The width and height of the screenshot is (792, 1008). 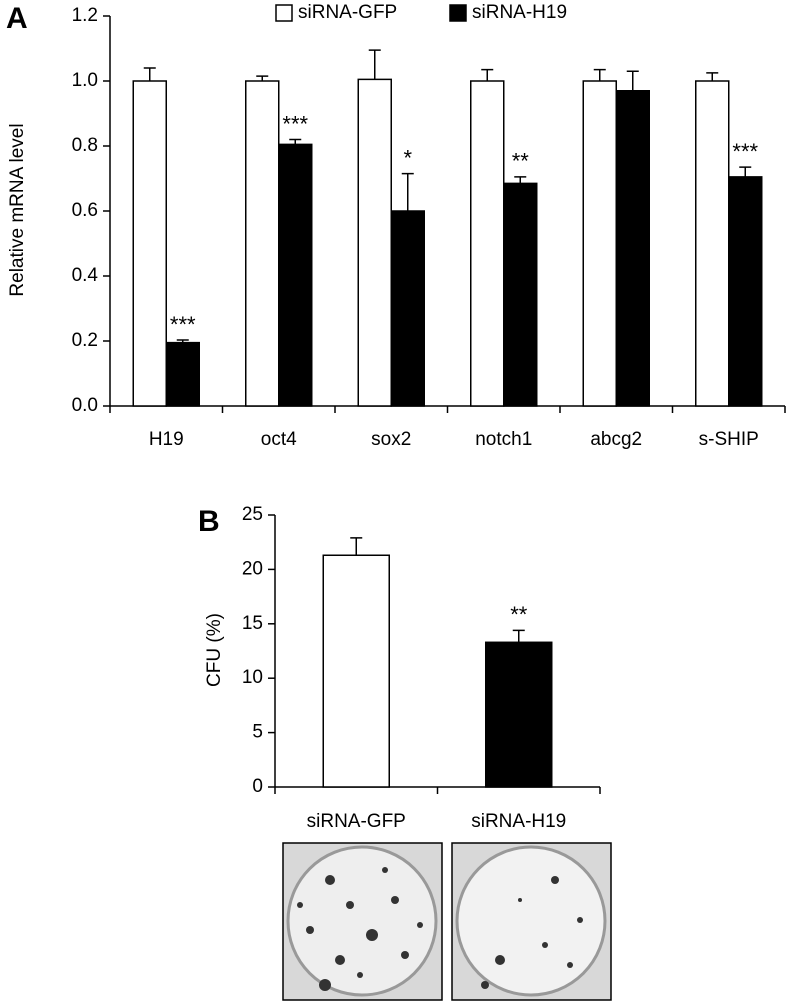 I want to click on y-tick-label: 25, so click(x=252, y=514).